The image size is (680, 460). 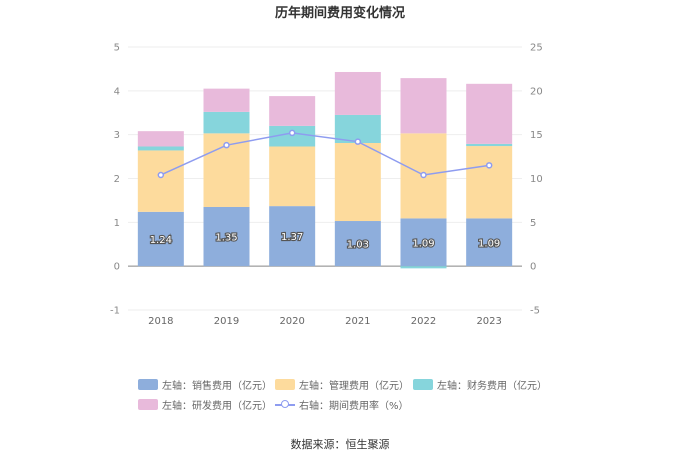 I want to click on x-tick-label: 2023, so click(x=488, y=321).